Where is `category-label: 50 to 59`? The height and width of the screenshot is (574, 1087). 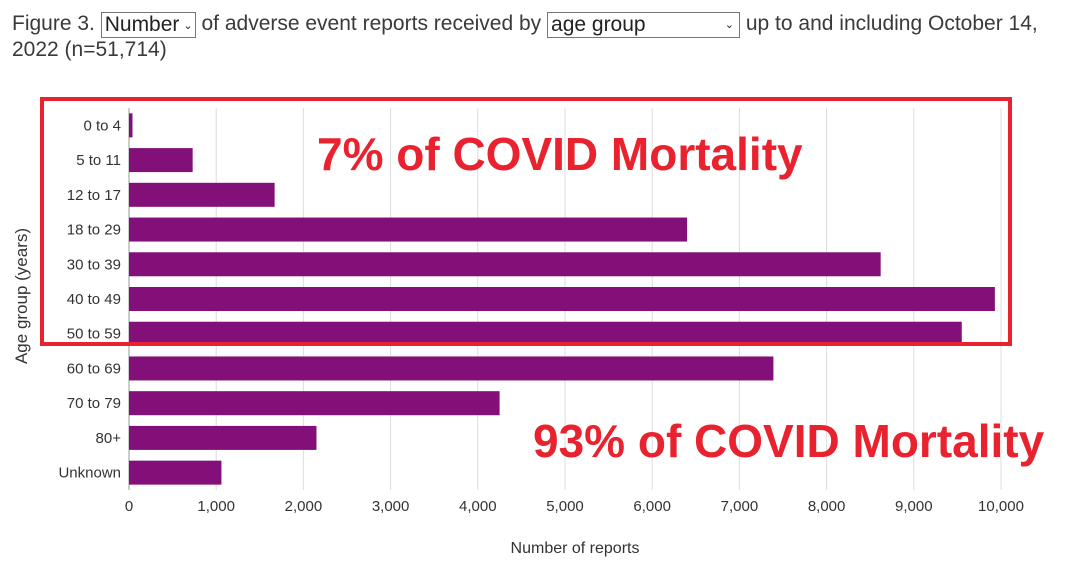 category-label: 50 to 59 is located at coordinates (94, 334).